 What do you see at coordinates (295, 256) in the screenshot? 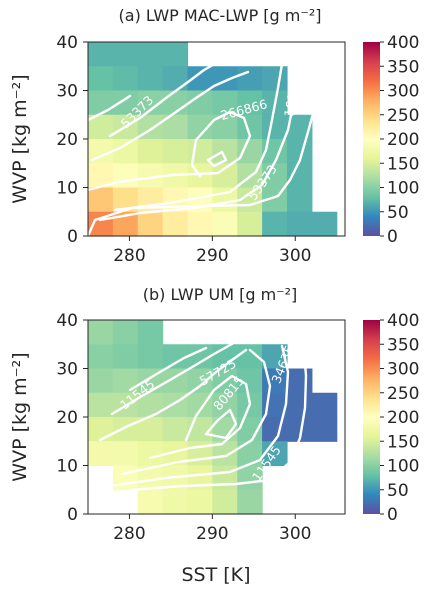
I see `panel-a-xtick-label: 300` at bounding box center [295, 256].